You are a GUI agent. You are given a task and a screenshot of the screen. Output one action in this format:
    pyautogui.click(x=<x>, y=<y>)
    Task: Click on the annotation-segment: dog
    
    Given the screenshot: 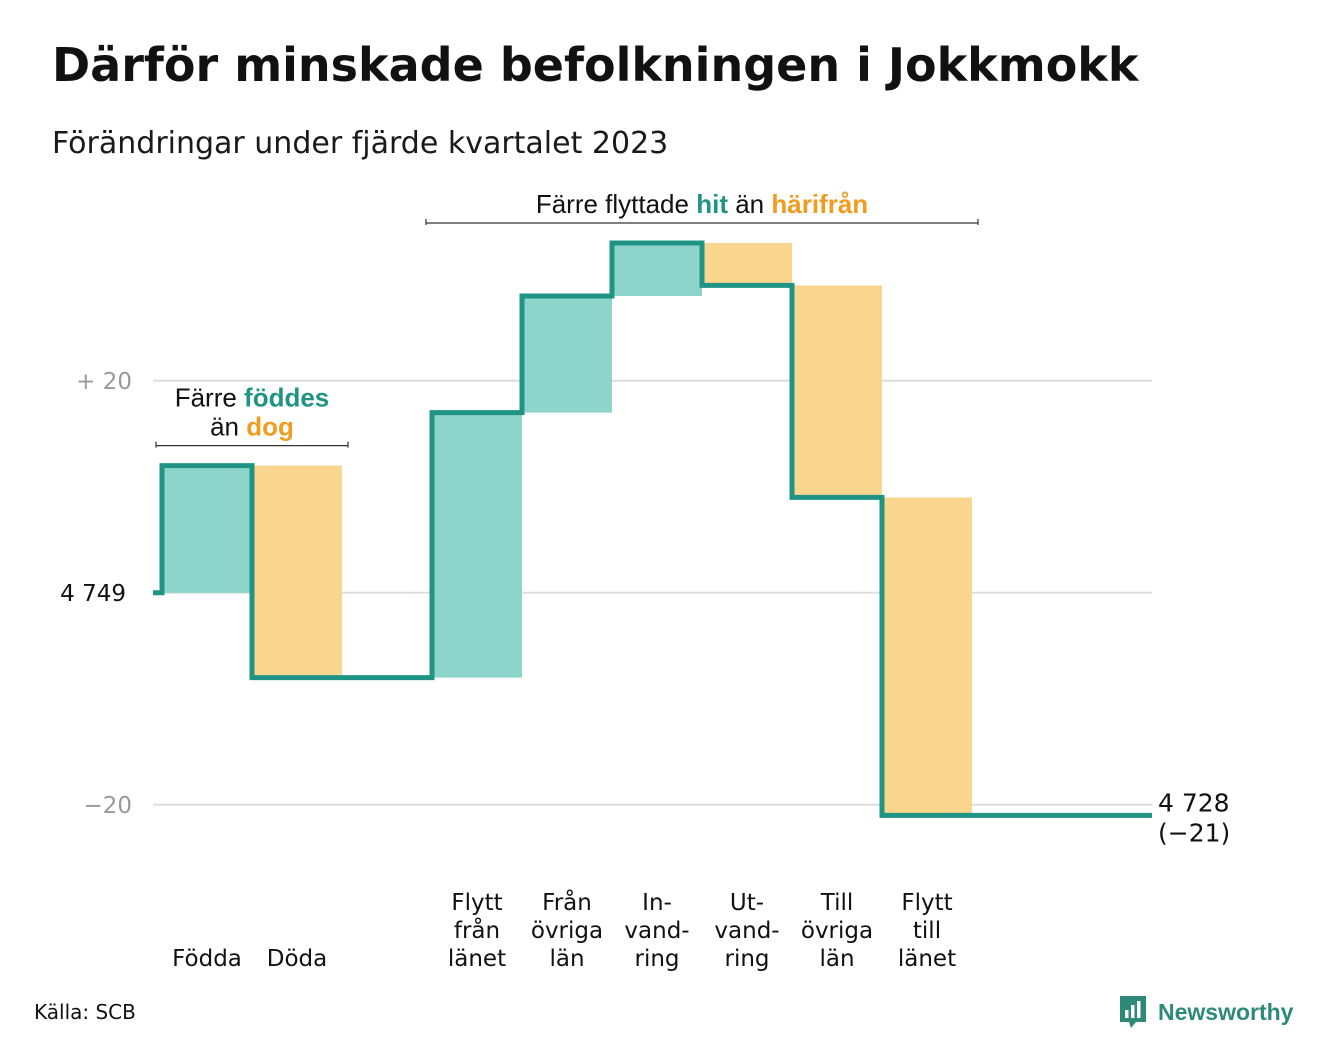 What is the action you would take?
    pyautogui.click(x=270, y=427)
    